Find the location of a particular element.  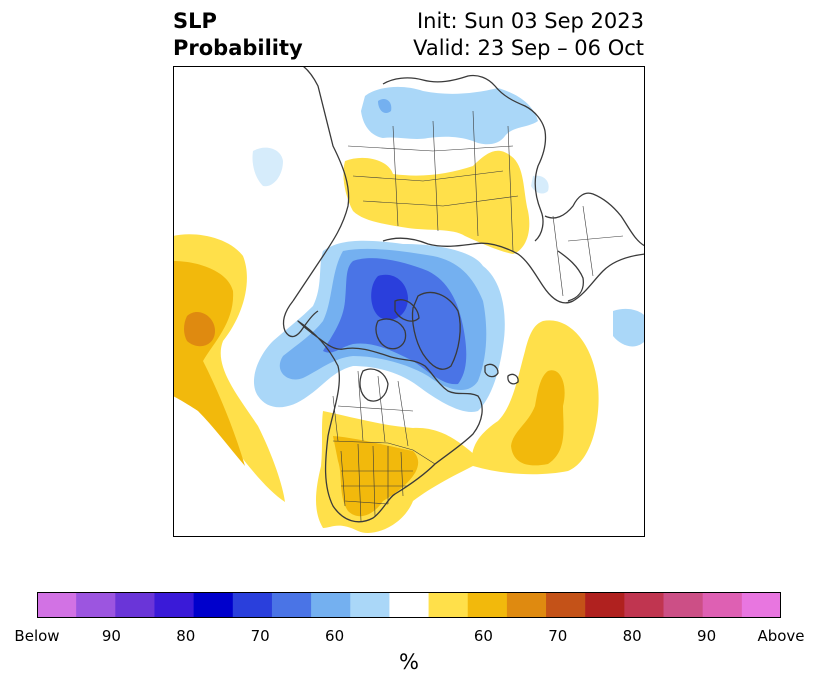

colorbar-tick-label: Above is located at coordinates (781, 636).